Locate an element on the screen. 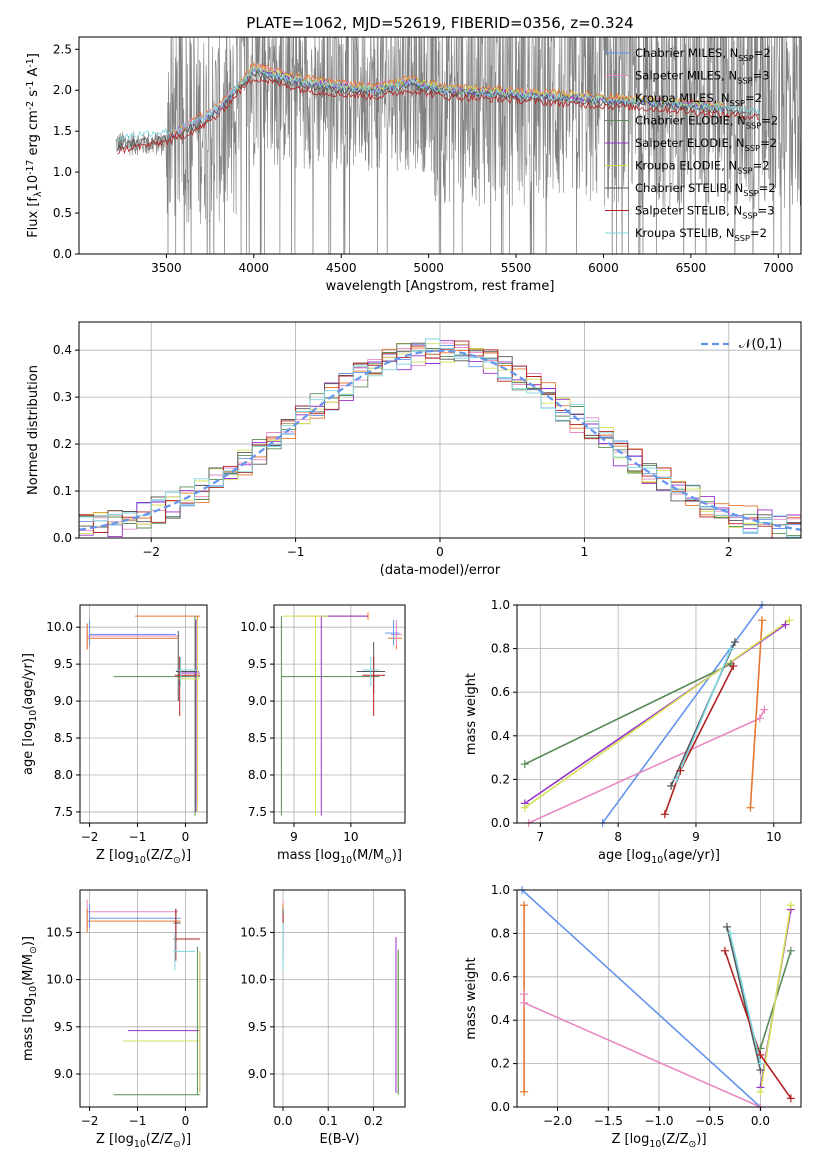 This screenshot has height=1170, width=819. label-part: (Z/Z is located at coordinates (159, 1139).